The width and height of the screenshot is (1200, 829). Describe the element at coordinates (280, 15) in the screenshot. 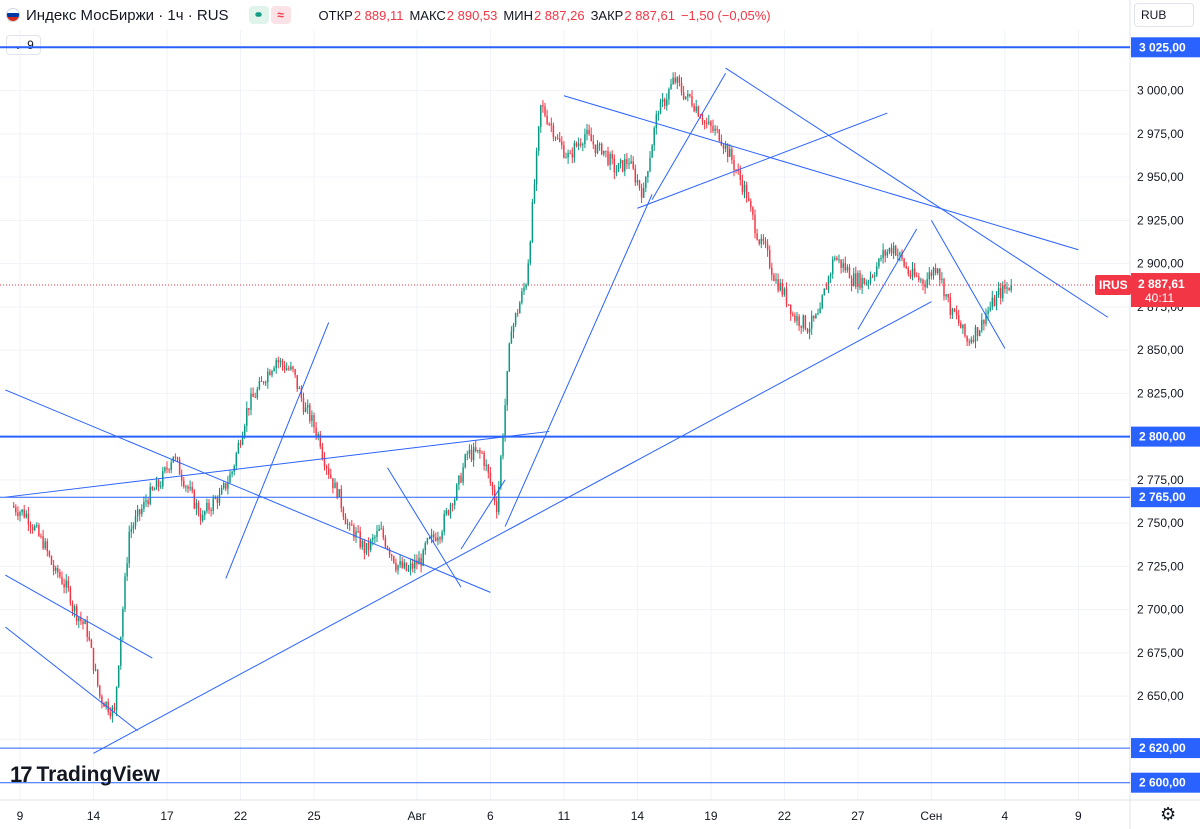

I see `wave-icon: ≈` at that location.